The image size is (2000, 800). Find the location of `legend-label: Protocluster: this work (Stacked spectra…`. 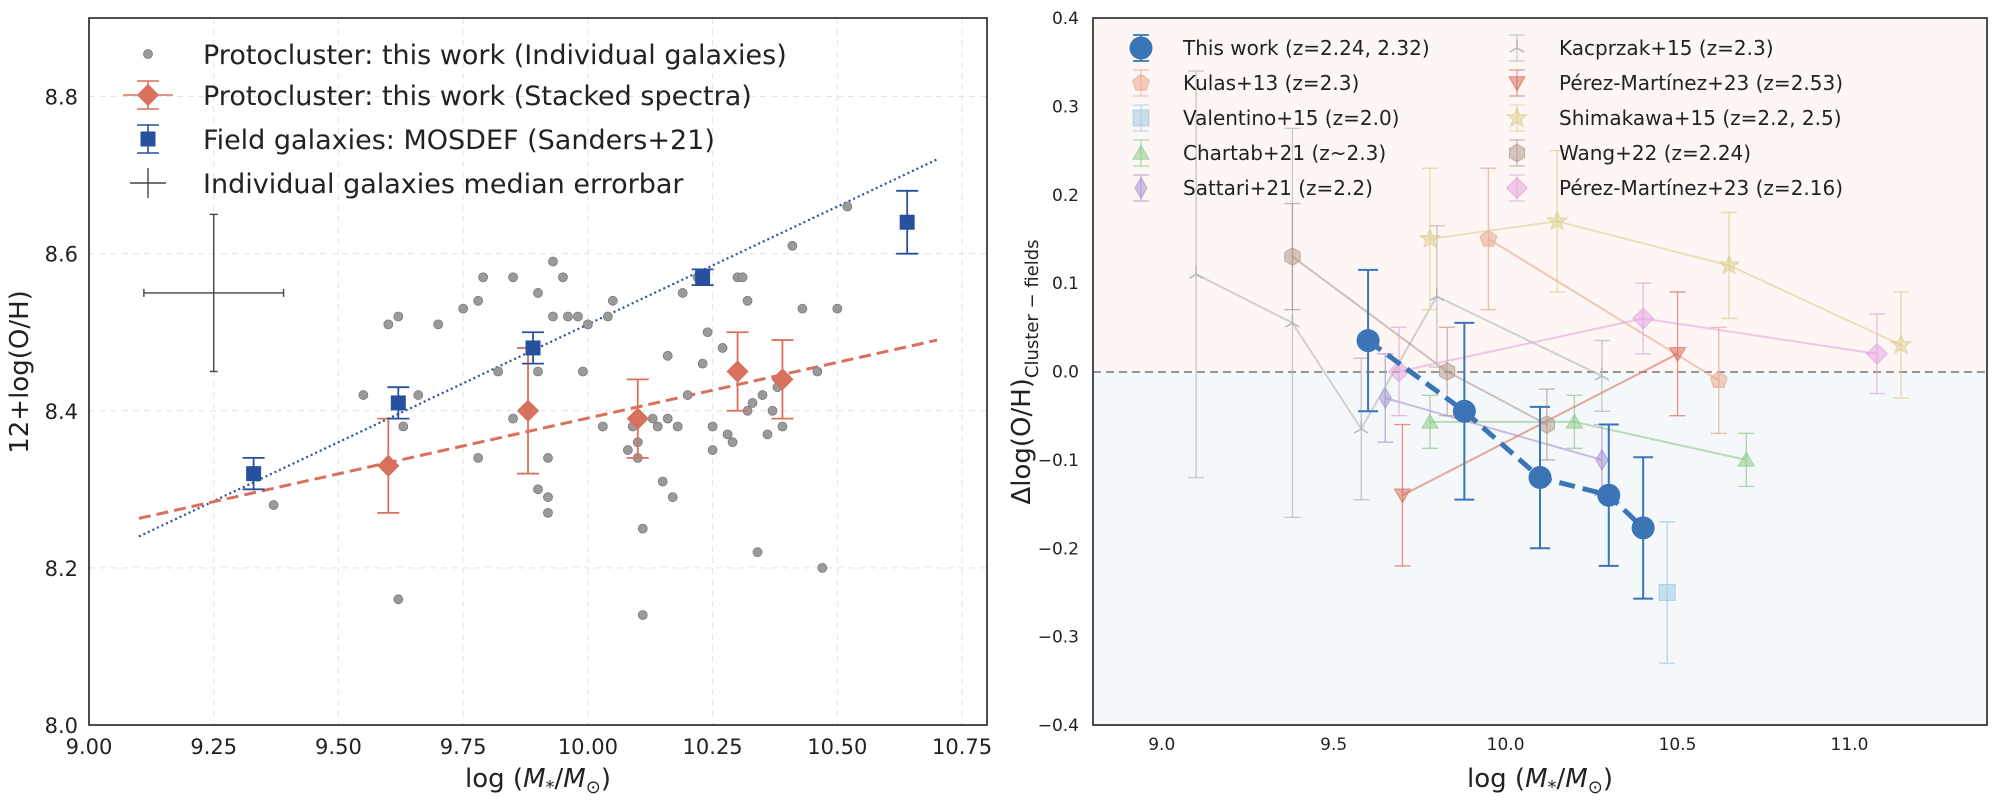

legend-label: Protocluster: this work (Stacked spectra… is located at coordinates (477, 96).